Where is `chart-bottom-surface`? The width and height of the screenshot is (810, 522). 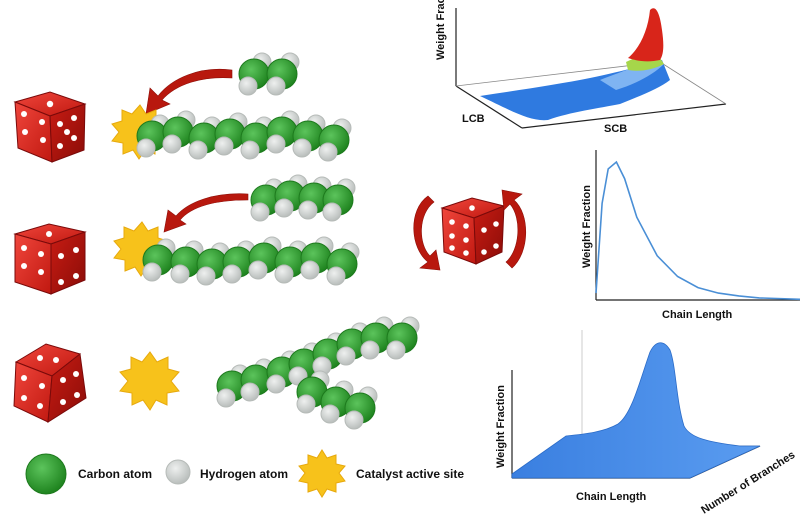 chart-bottom-surface is located at coordinates (636, 410).